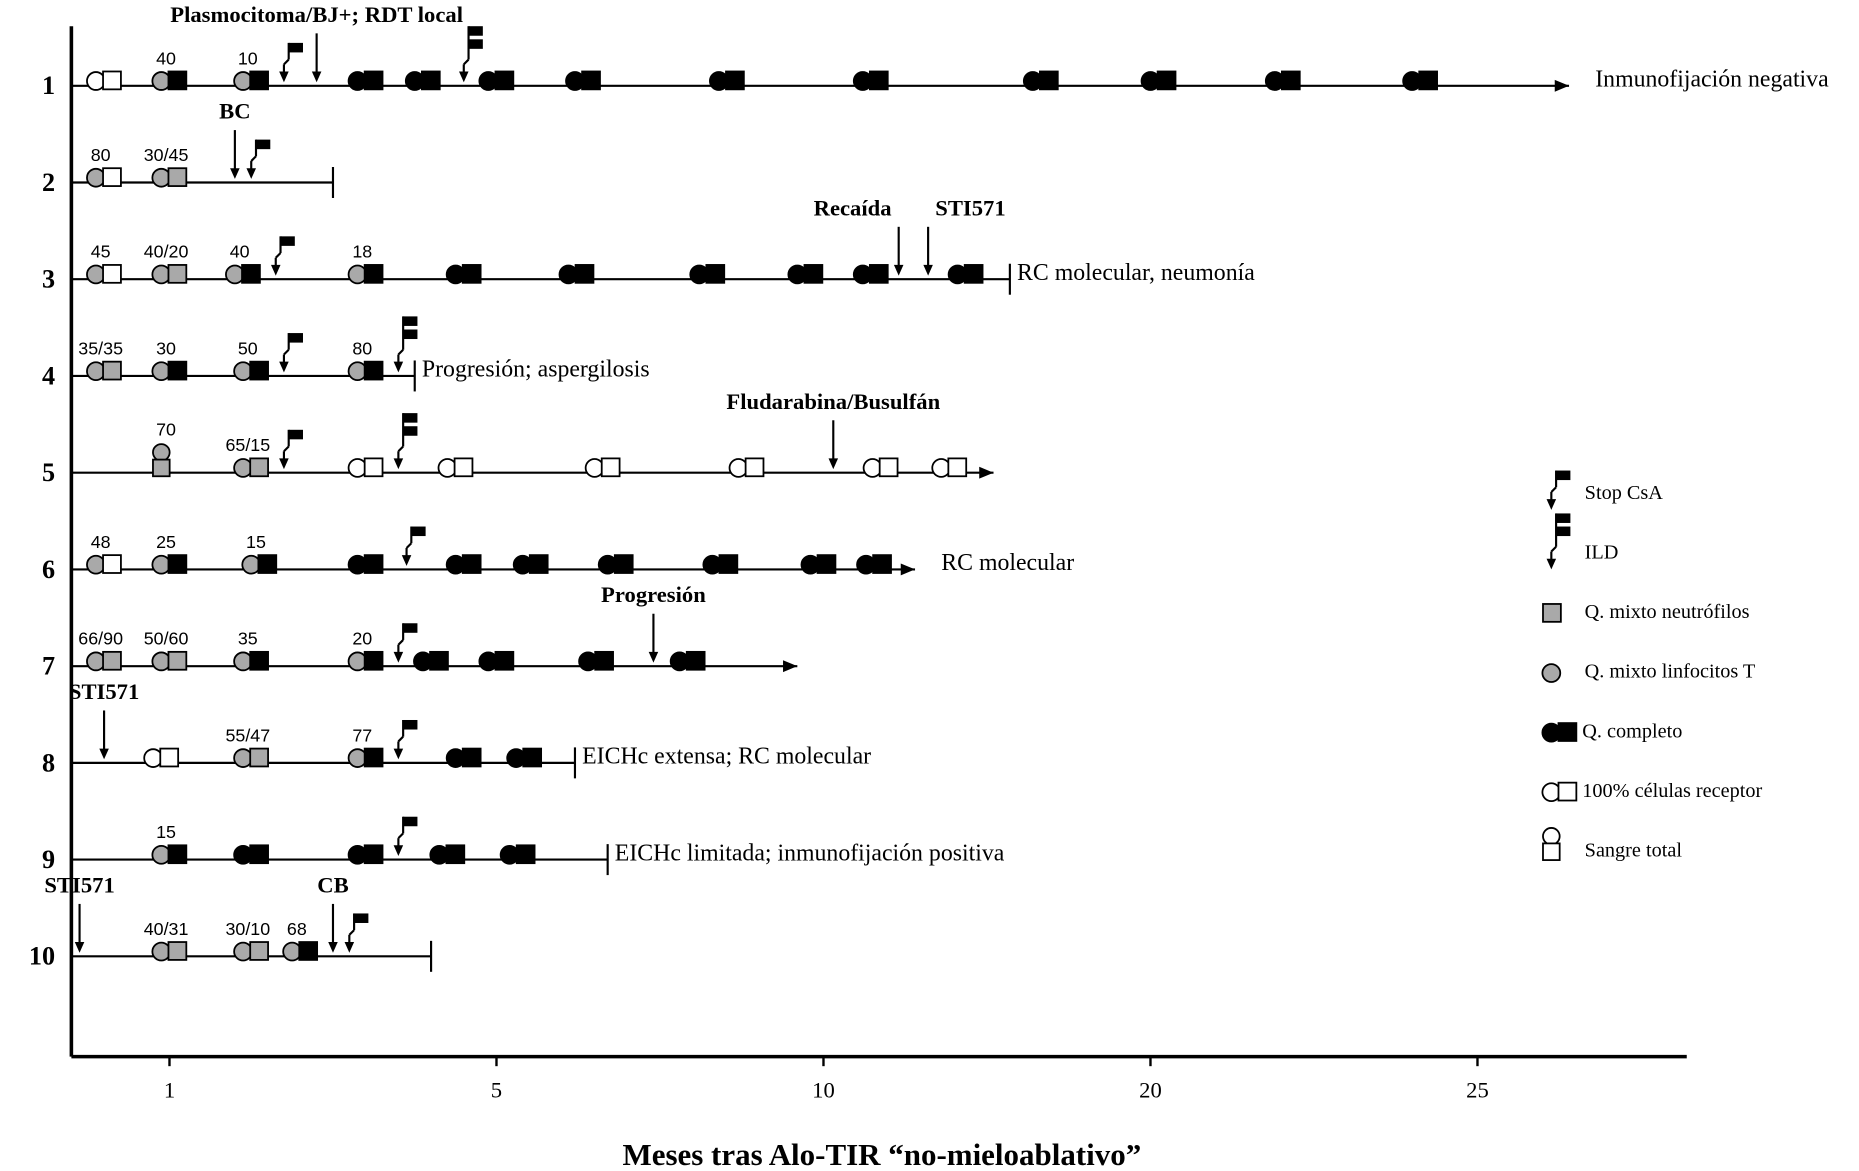  I want to click on row-label: 2, so click(48, 182).